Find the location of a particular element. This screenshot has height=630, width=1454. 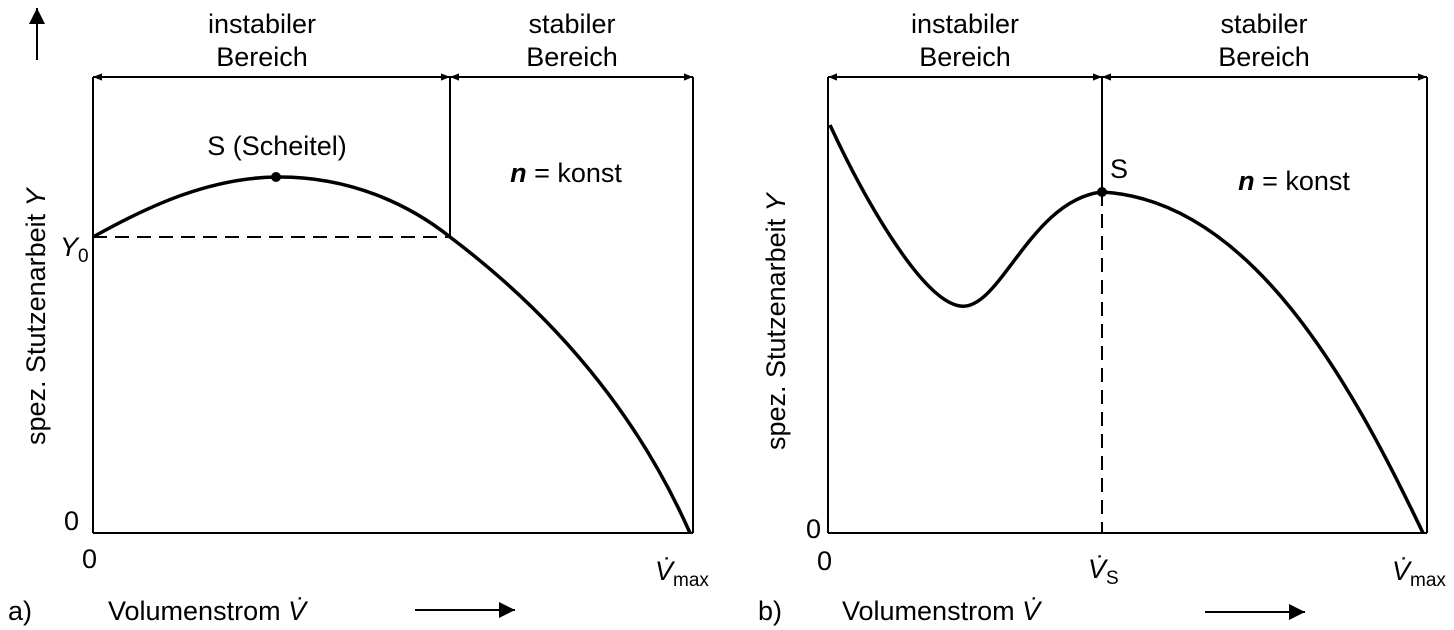

sub: S is located at coordinates (1112, 578).